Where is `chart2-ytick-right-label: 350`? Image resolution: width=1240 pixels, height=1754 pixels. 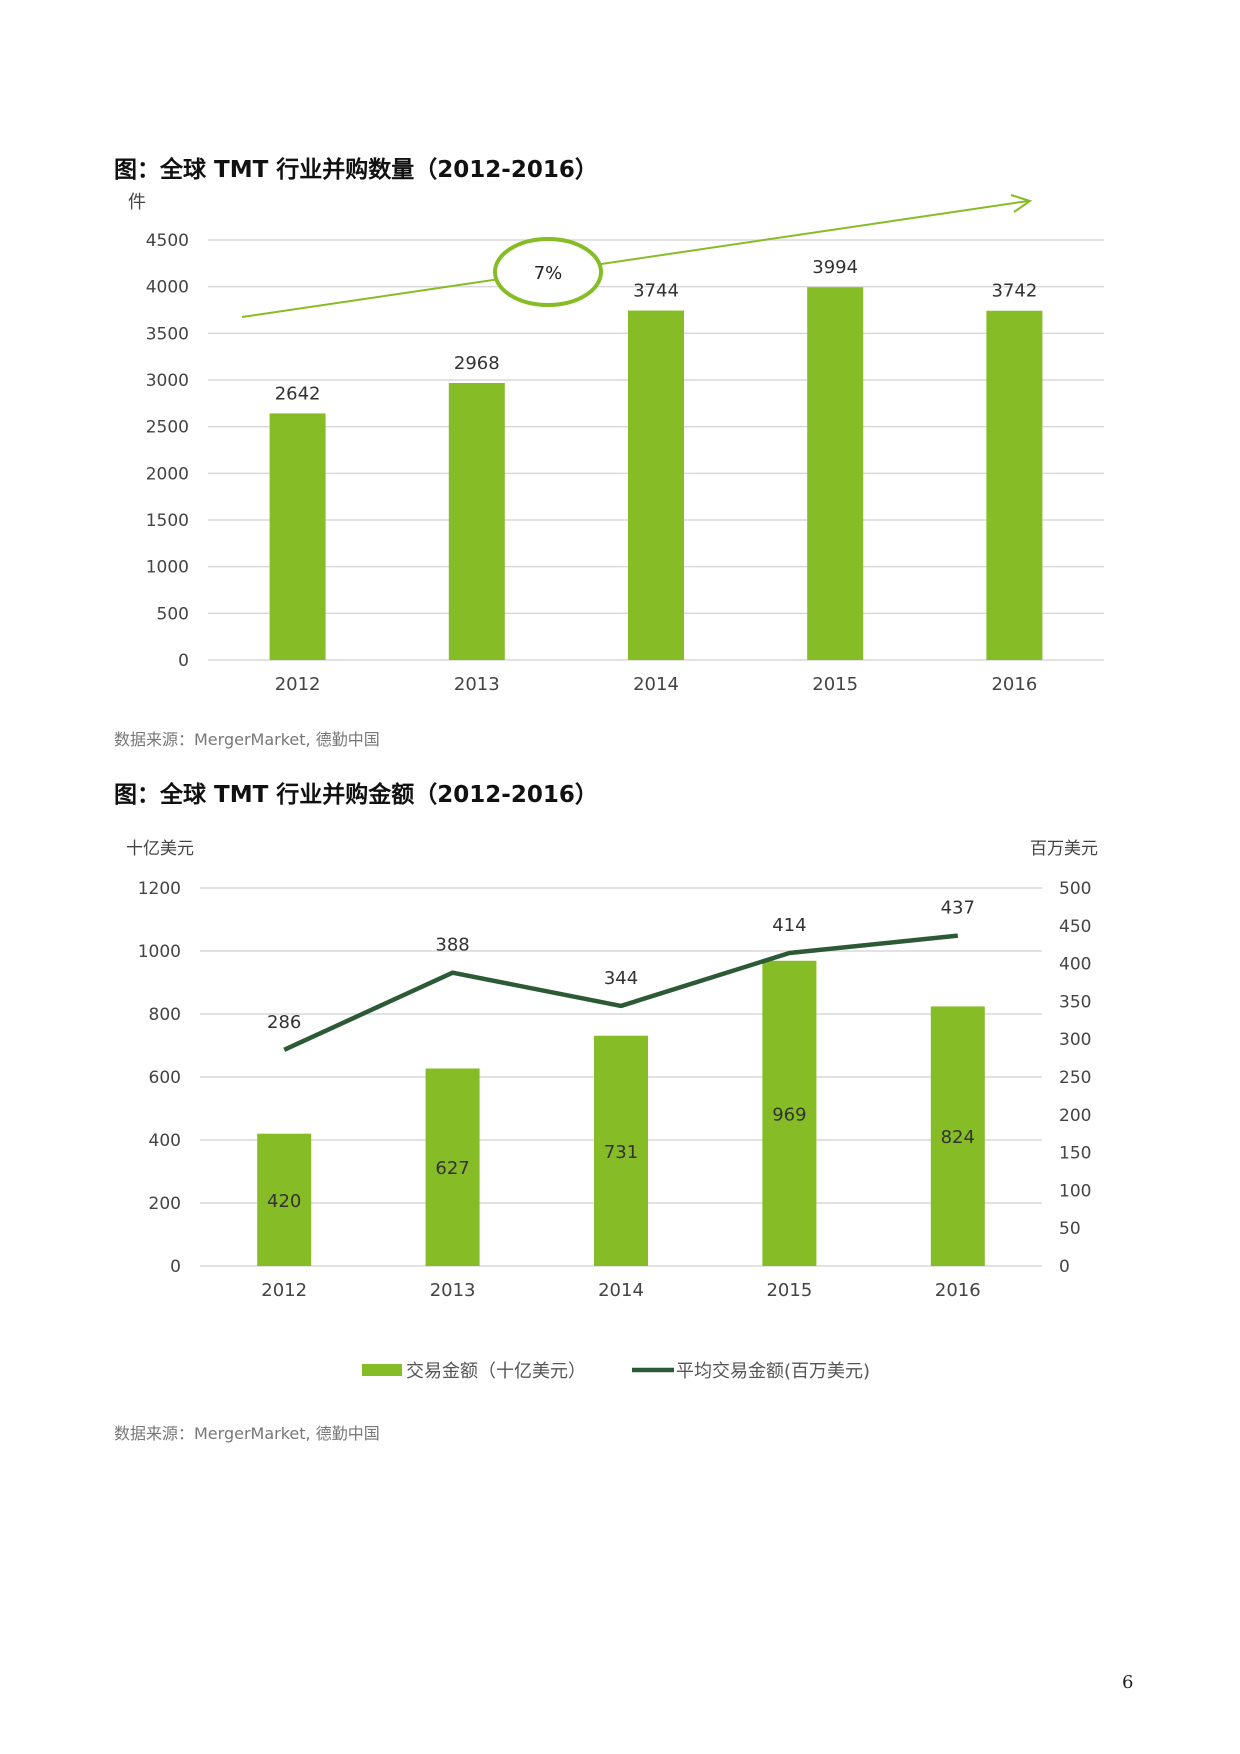
chart2-ytick-right-label: 350 is located at coordinates (1075, 1002).